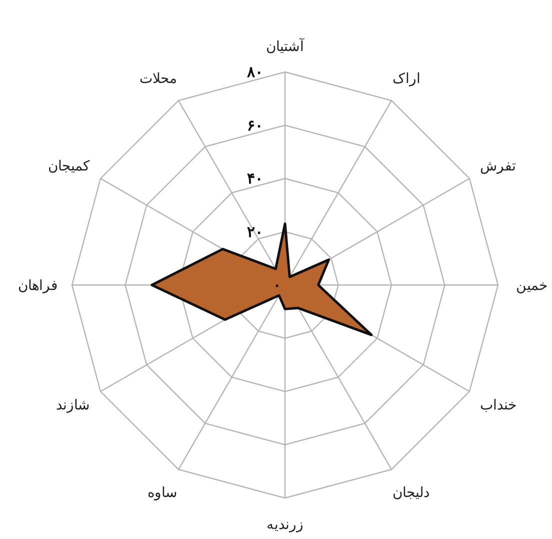 The width and height of the screenshot is (552, 539). Describe the element at coordinates (38, 286) in the screenshot. I see `spoke-label: فراهان` at that location.